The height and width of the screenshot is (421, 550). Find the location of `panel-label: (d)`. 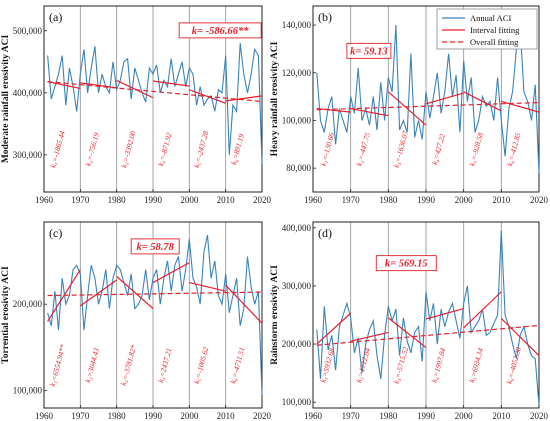

panel-label: (d) is located at coordinates (325, 233).